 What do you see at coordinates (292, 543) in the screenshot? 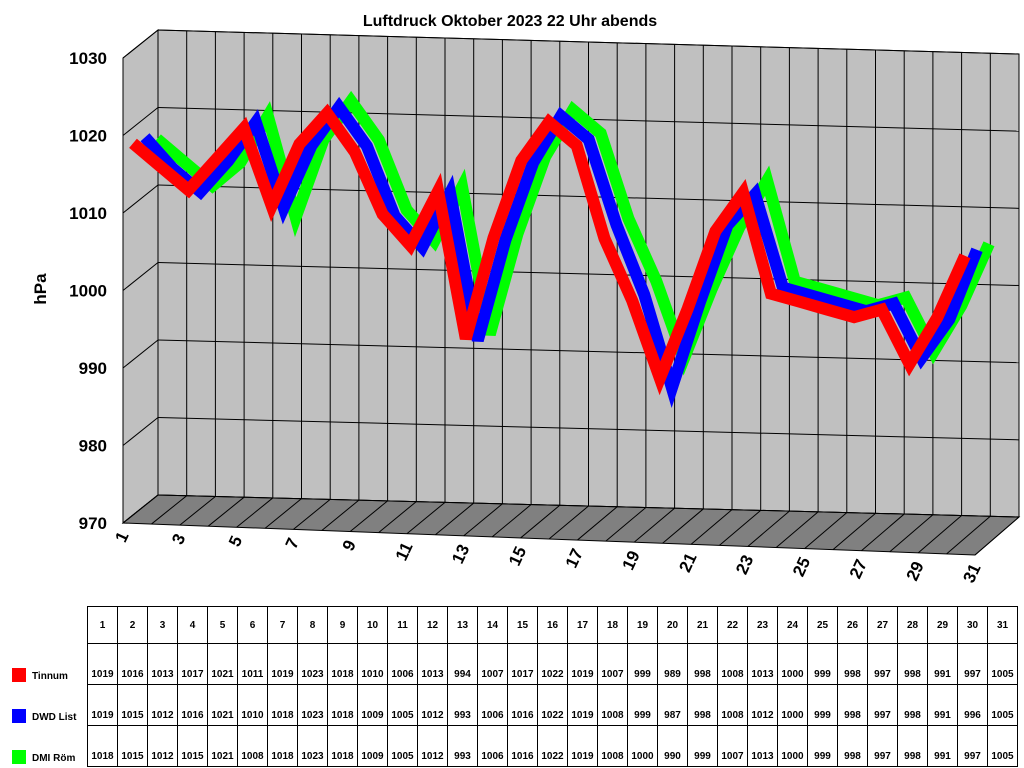
I see `x-tick-label: 7` at bounding box center [292, 543].